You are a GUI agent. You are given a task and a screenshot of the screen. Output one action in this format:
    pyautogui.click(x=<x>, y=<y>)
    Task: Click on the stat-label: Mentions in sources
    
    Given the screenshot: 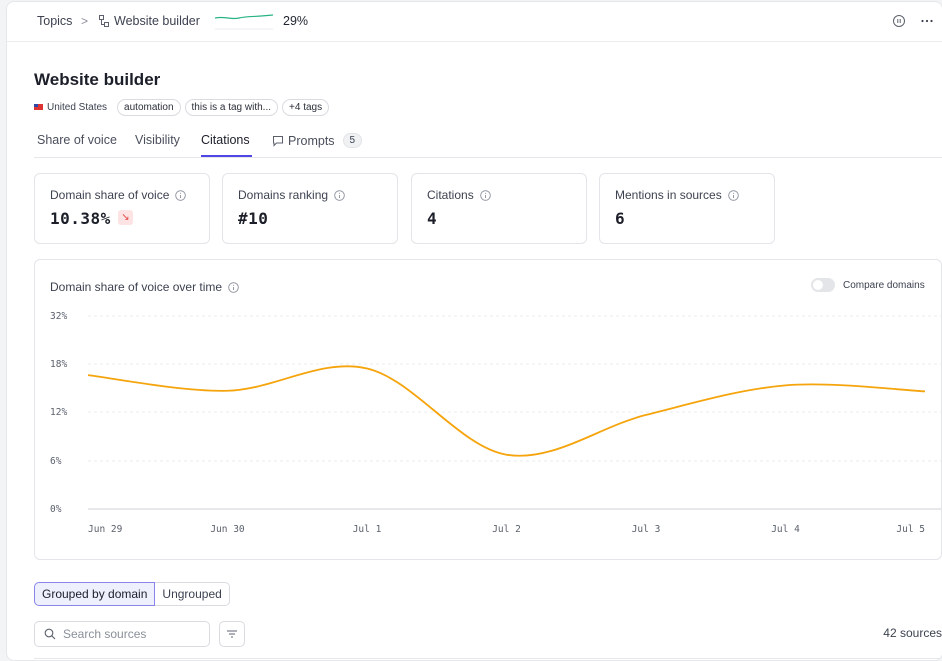 What is the action you would take?
    pyautogui.click(x=677, y=195)
    